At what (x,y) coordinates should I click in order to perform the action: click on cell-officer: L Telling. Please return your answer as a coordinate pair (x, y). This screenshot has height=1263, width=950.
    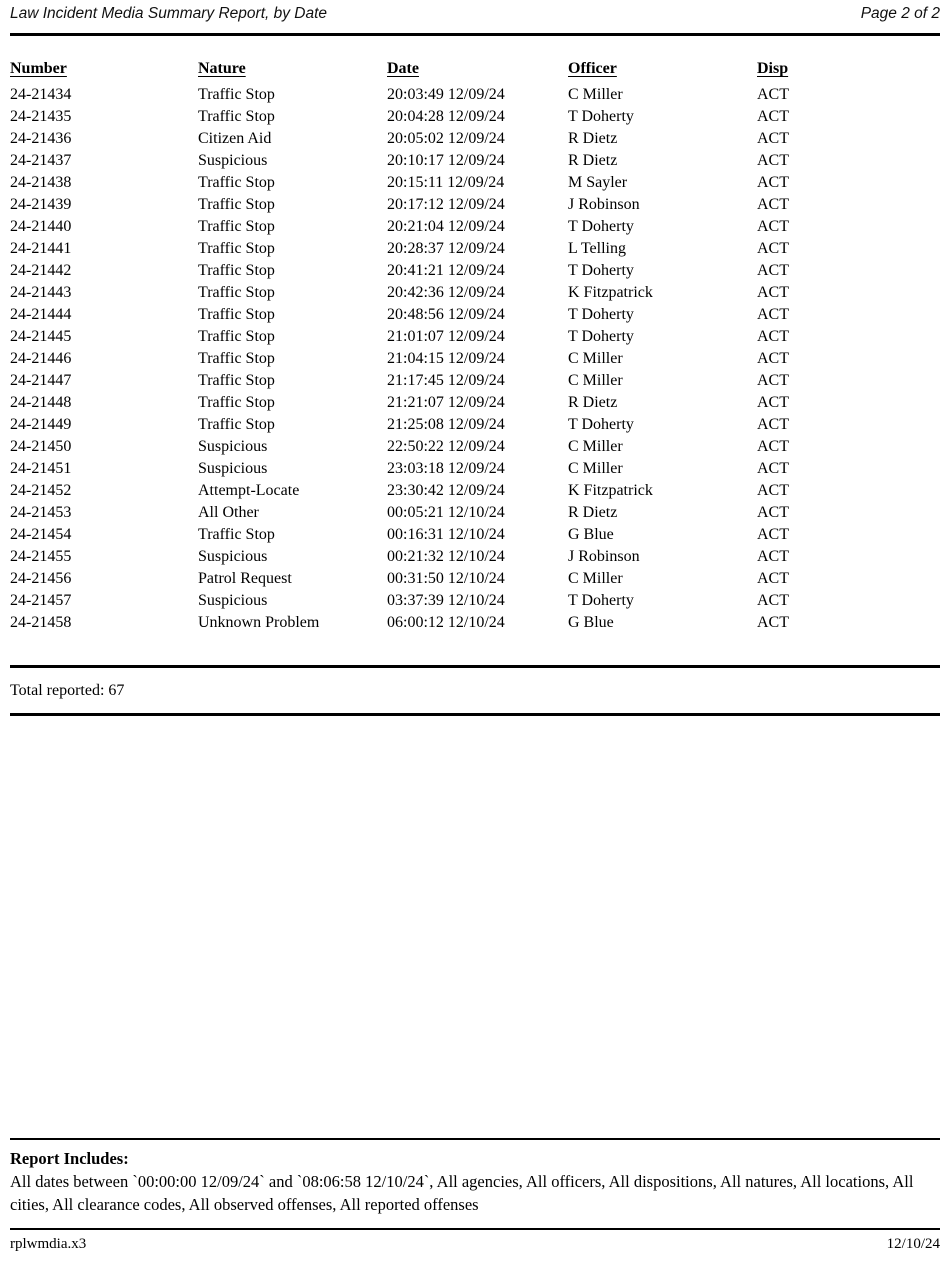
    Looking at the image, I should click on (597, 248).